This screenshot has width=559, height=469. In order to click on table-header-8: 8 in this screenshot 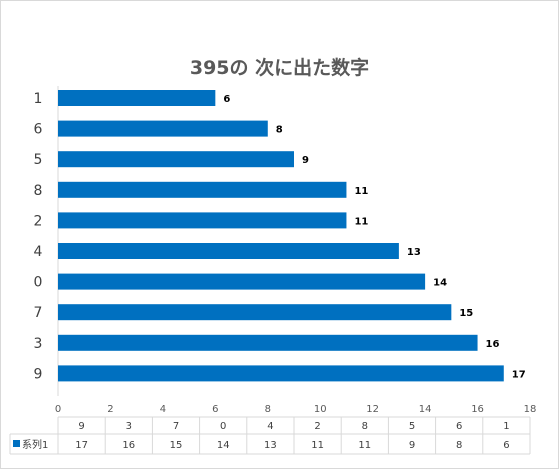, I will do `click(365, 426)`.